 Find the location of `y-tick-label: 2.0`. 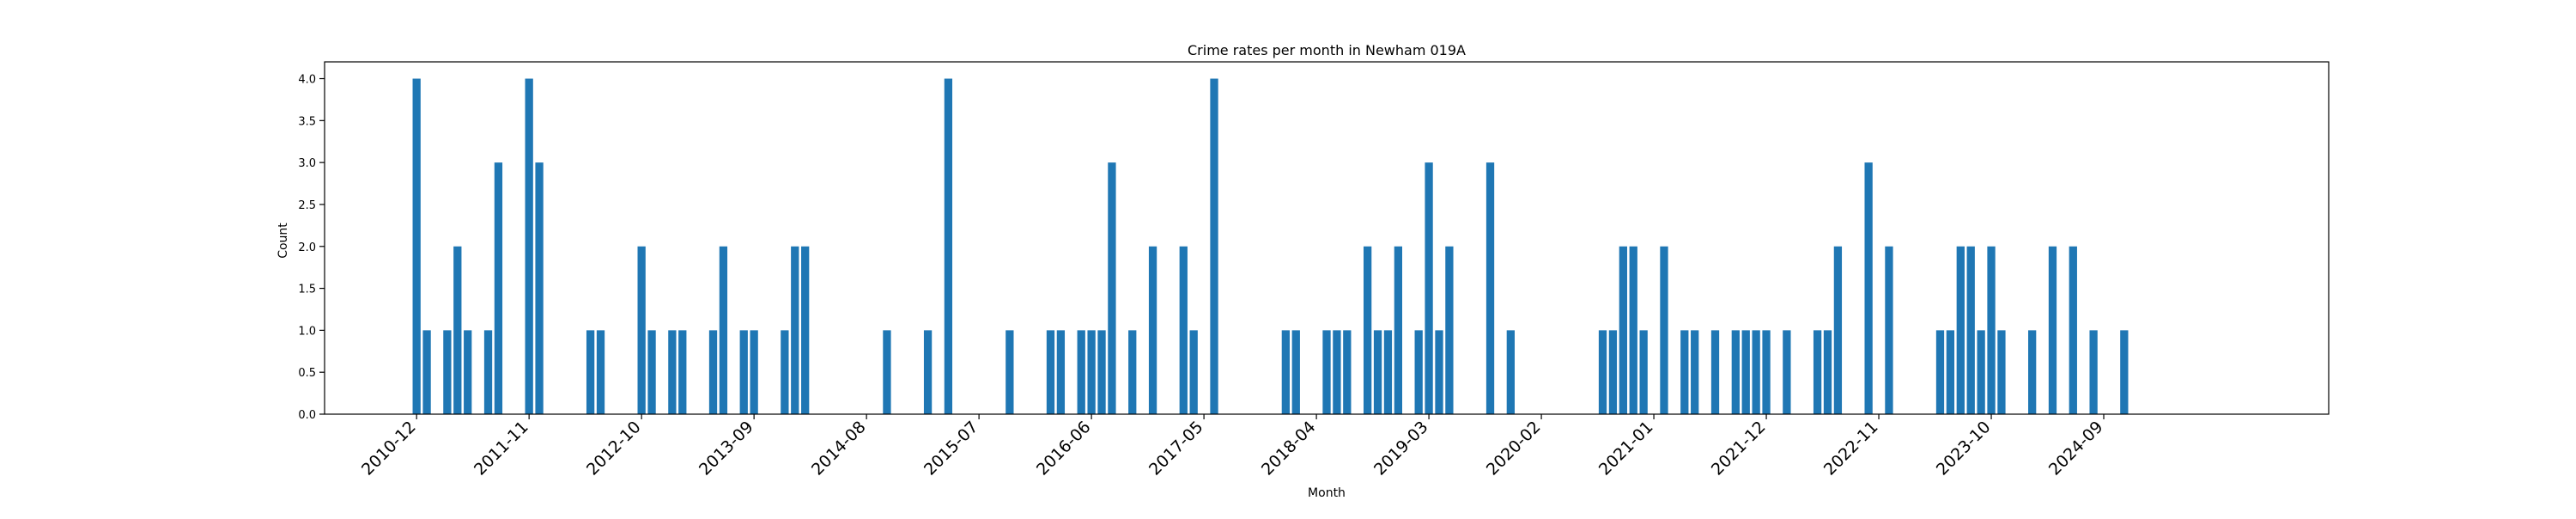

y-tick-label: 2.0 is located at coordinates (307, 247).